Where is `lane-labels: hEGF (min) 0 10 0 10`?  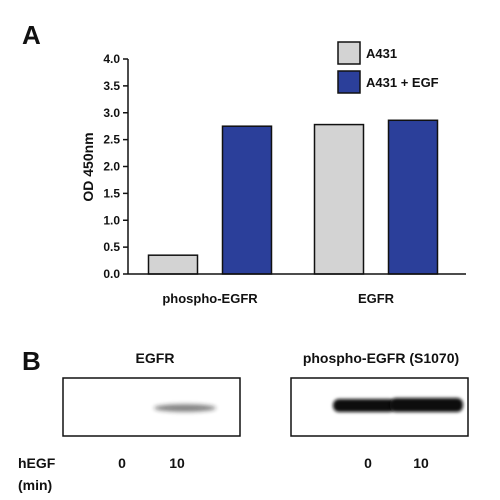 lane-labels: hEGF (min) 0 10 0 10 is located at coordinates (223, 474).